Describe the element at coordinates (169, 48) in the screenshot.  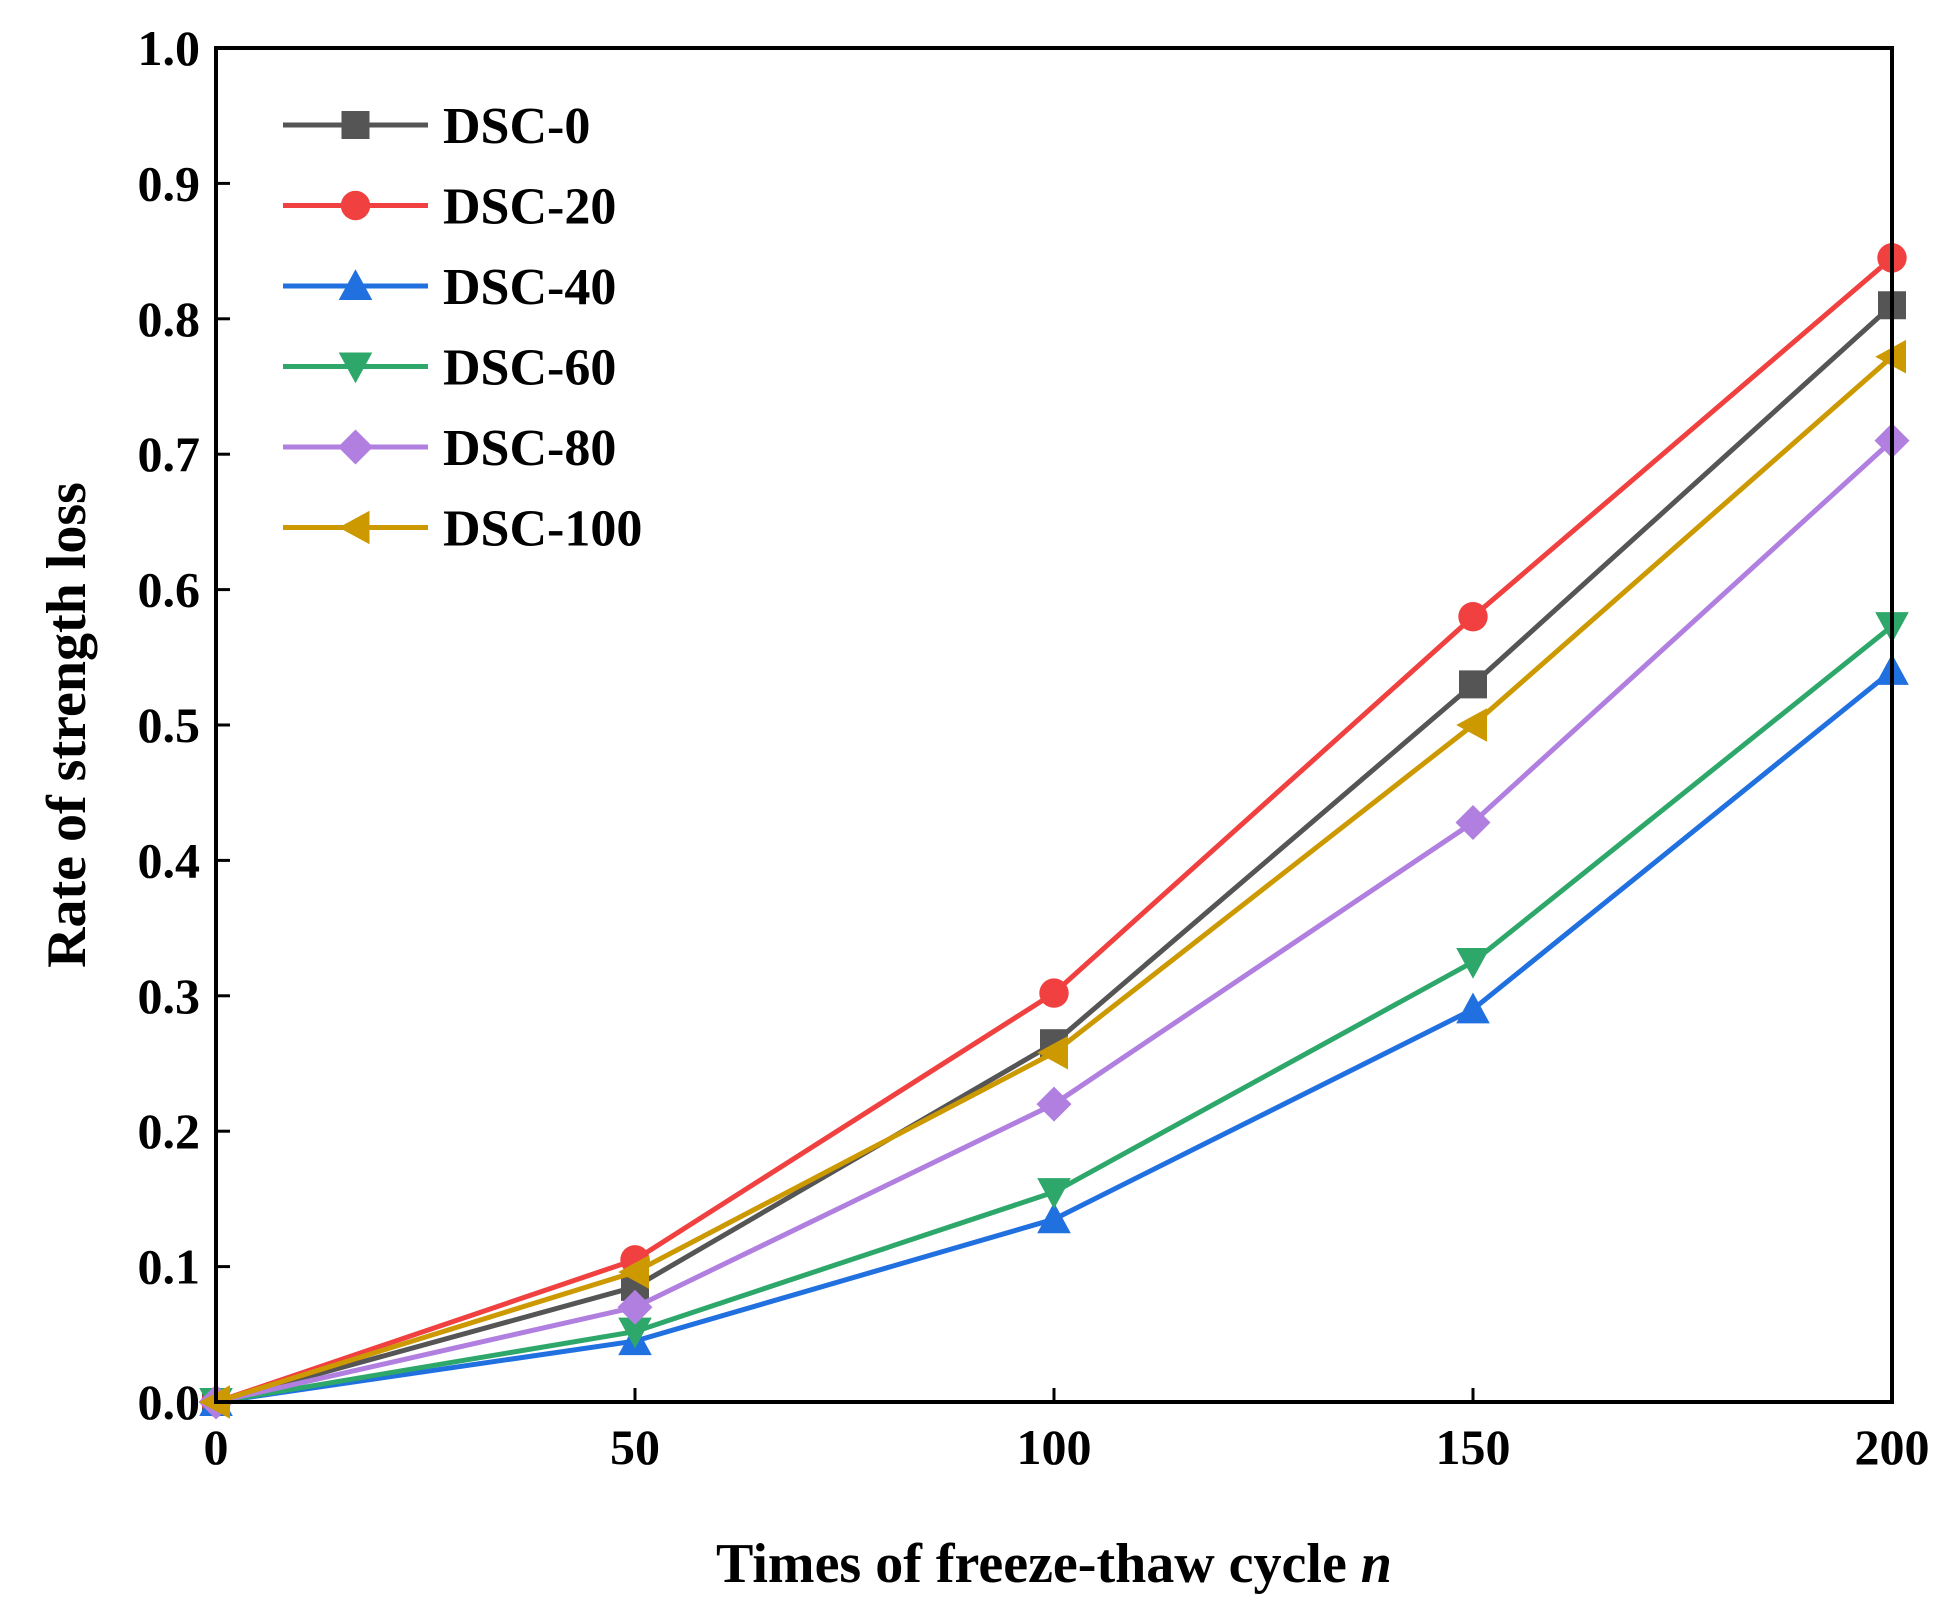
I see `y-tick-label: 1.0` at that location.